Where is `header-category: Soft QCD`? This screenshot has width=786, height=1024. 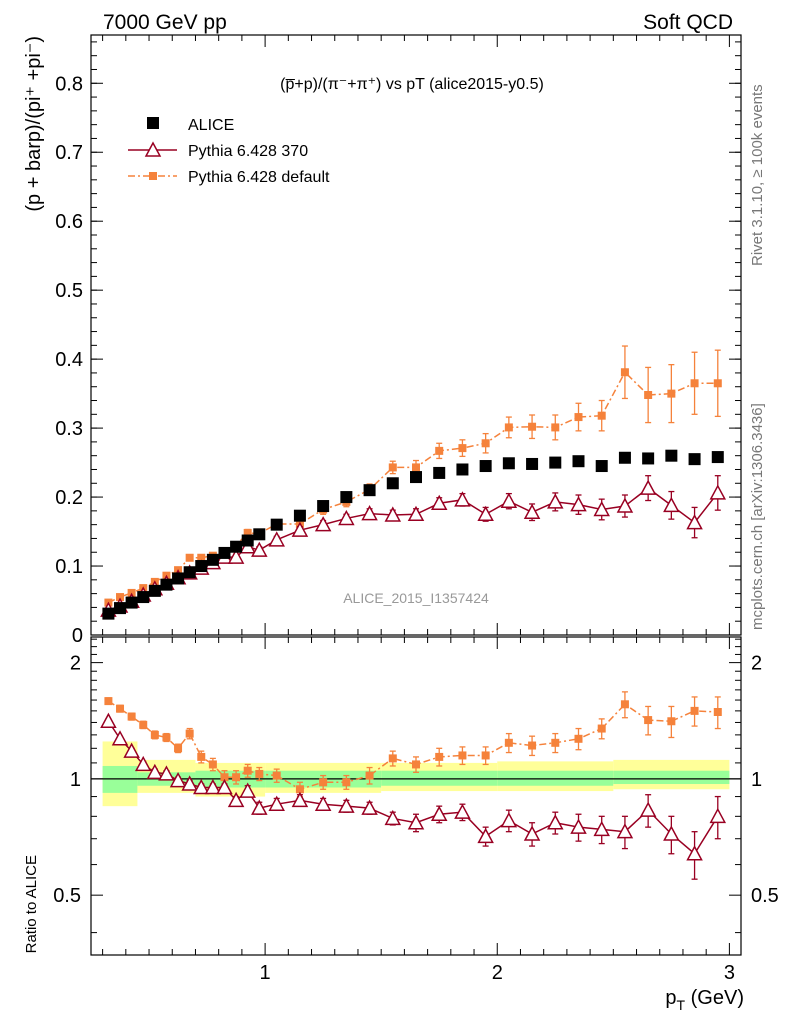 header-category: Soft QCD is located at coordinates (688, 22).